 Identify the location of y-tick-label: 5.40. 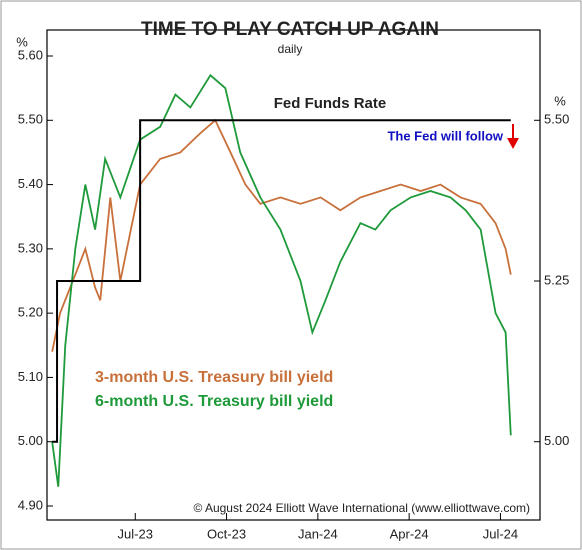
(30, 183).